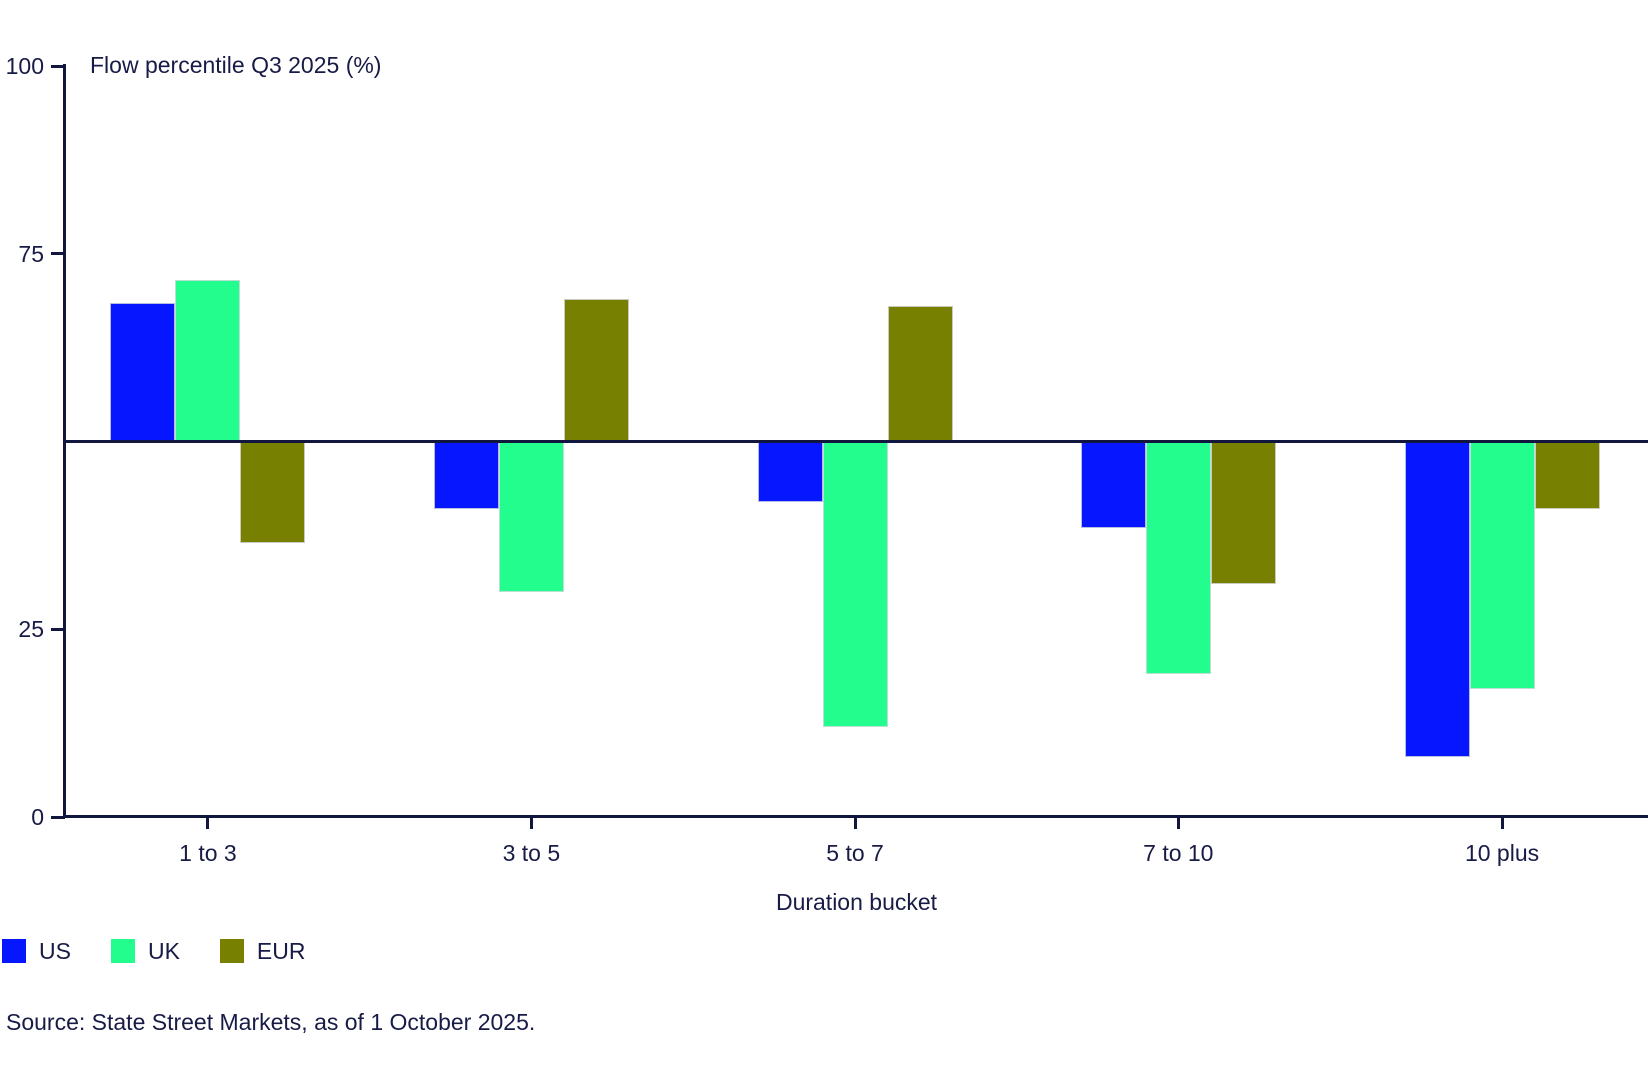 This screenshot has height=1080, width=1648. I want to click on legend-swatch-us, so click(14, 951).